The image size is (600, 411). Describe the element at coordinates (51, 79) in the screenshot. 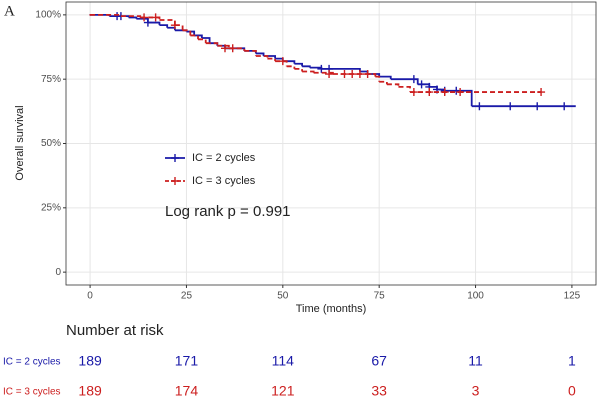

I see `y-tick-label: 75%` at that location.